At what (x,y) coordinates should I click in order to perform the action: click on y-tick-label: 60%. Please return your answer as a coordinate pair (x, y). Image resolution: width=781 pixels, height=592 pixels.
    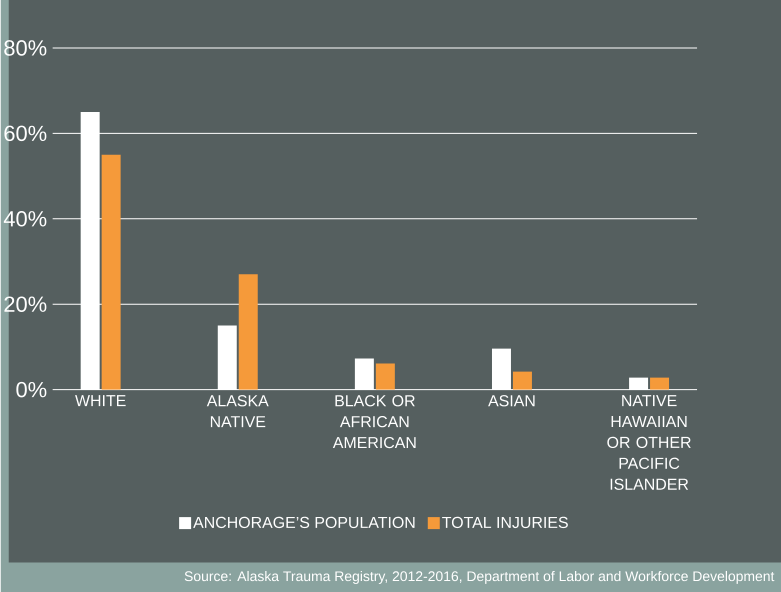
    Looking at the image, I should click on (25, 133).